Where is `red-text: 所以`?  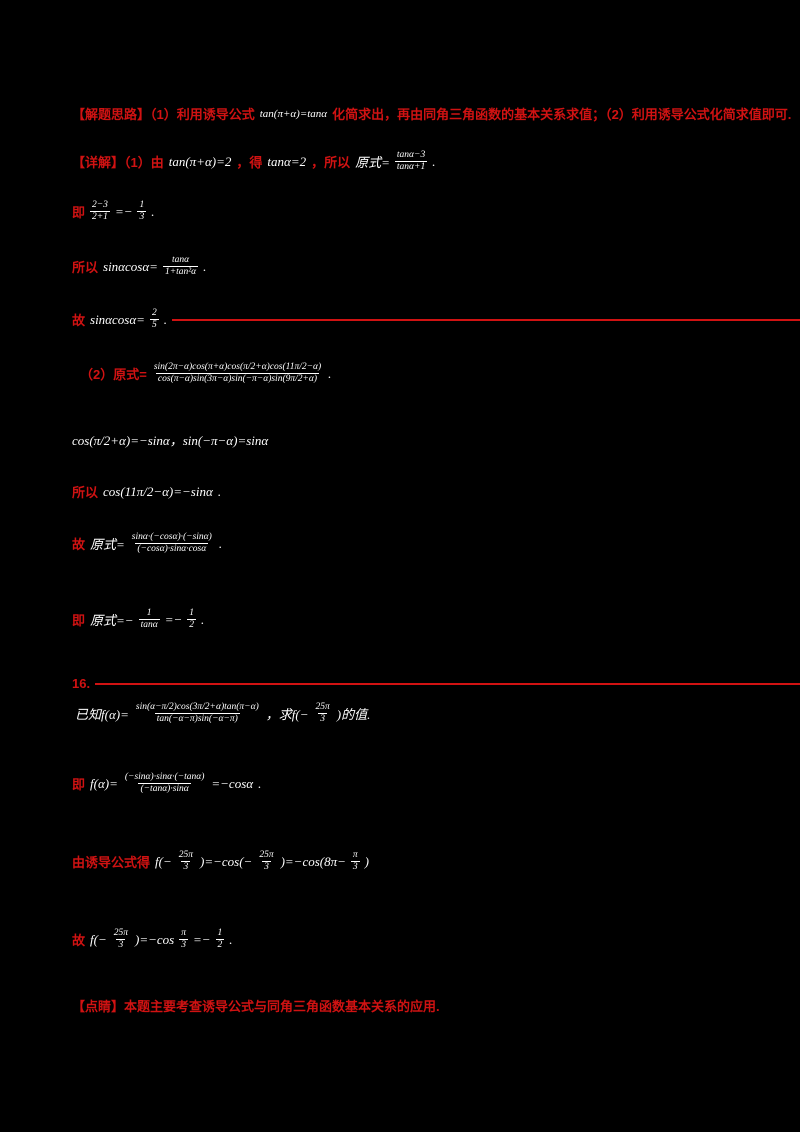
red-text: 所以 is located at coordinates (85, 268).